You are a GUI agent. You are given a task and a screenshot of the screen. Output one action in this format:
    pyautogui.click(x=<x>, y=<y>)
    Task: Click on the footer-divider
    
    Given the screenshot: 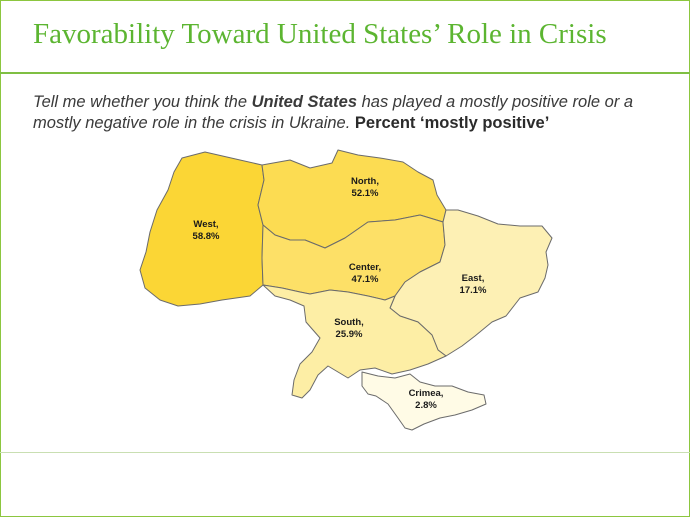 What is the action you would take?
    pyautogui.click(x=345, y=452)
    